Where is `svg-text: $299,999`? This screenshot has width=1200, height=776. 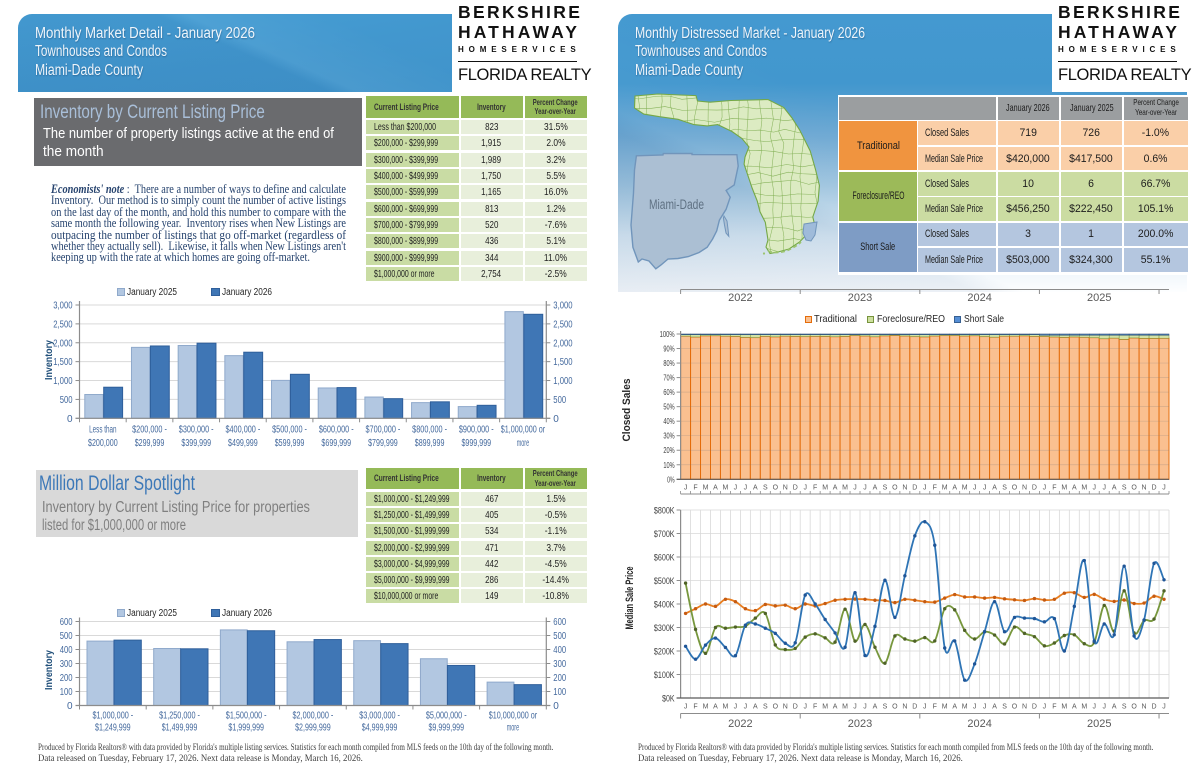
svg-text: $299,999 is located at coordinates (150, 443).